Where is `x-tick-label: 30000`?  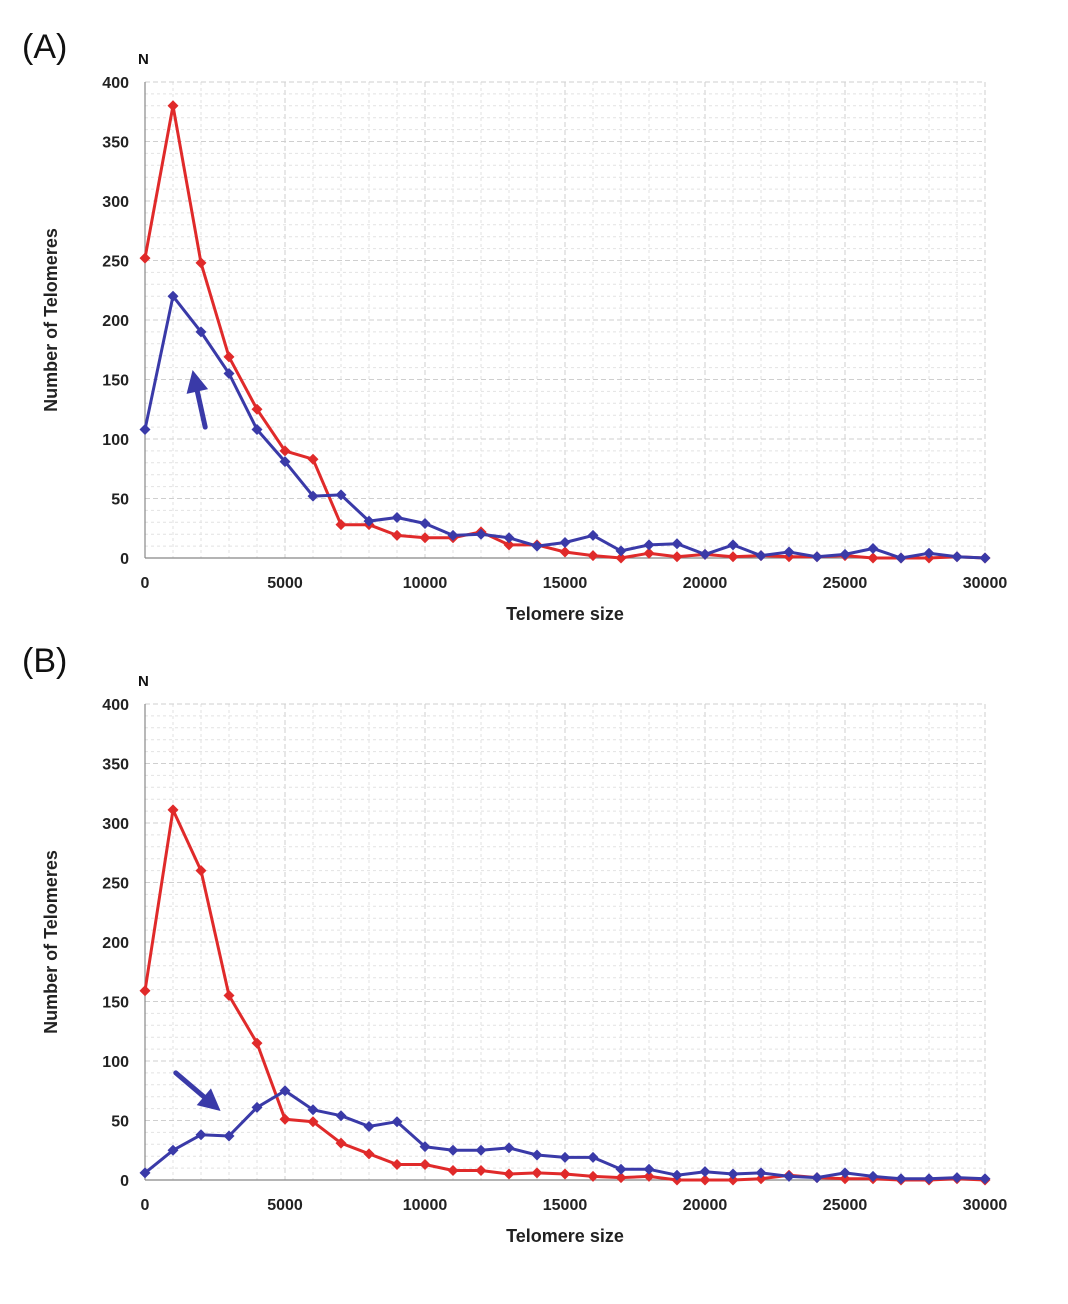
x-tick-label: 30000 is located at coordinates (985, 583).